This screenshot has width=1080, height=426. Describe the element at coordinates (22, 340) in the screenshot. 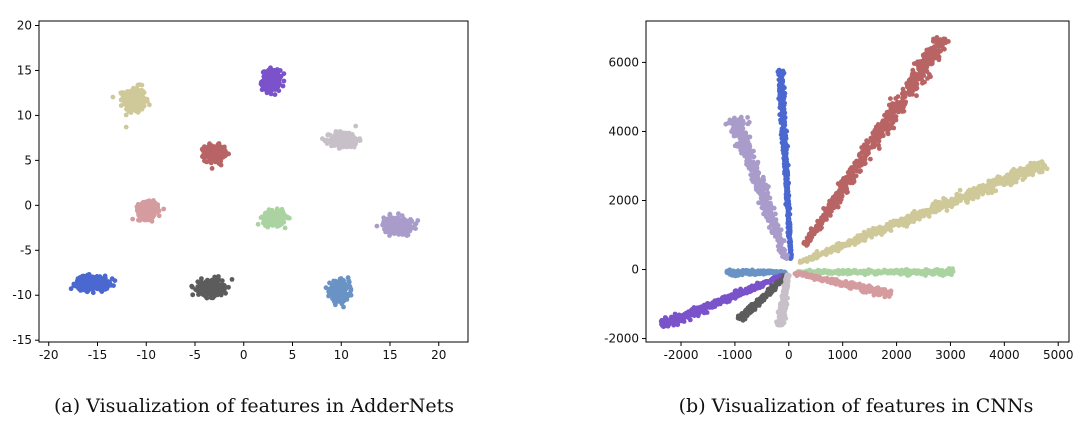

I see `addernets-ytick-label: -15` at that location.